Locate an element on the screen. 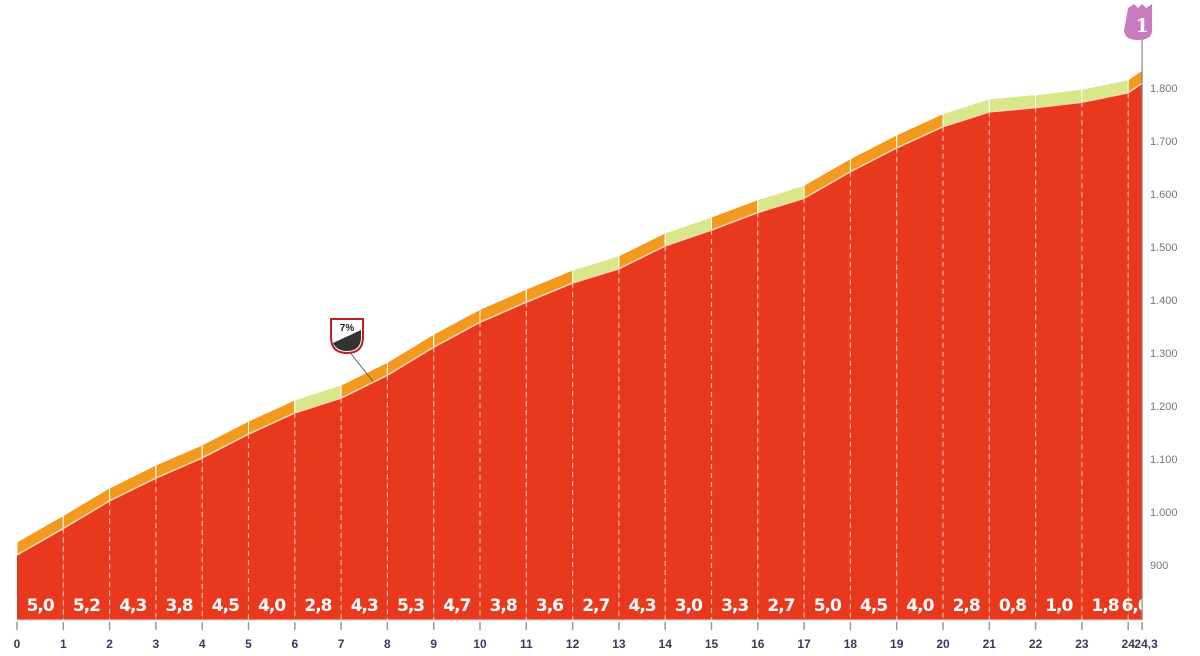 The height and width of the screenshot is (656, 1200). x-tick-label: 19 is located at coordinates (897, 644).